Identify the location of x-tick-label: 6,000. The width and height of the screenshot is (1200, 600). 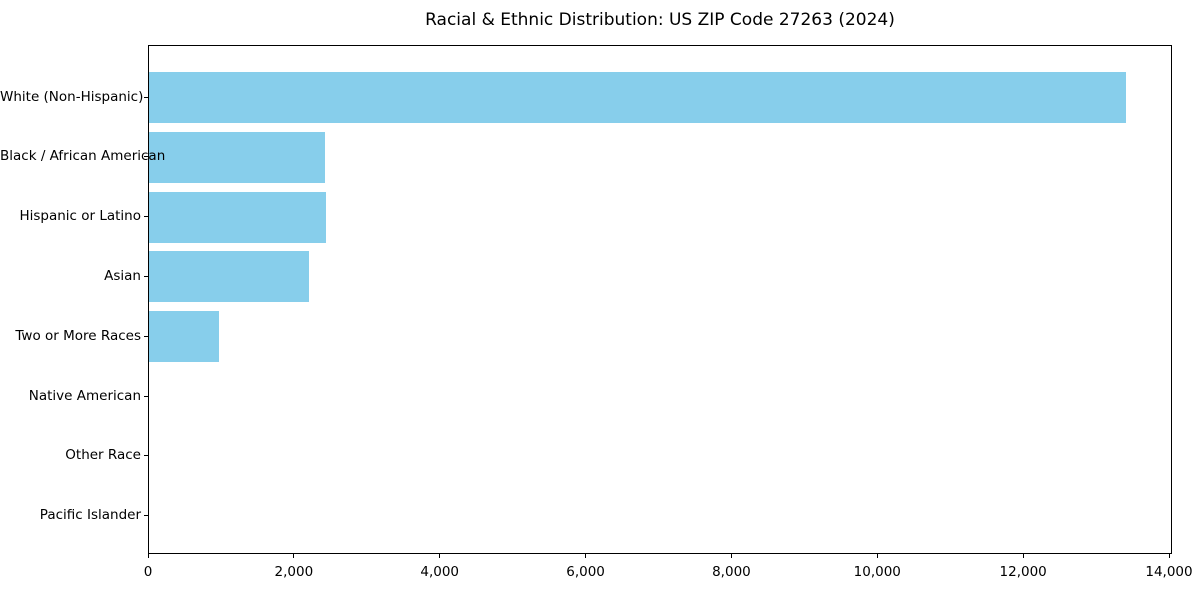
(585, 572).